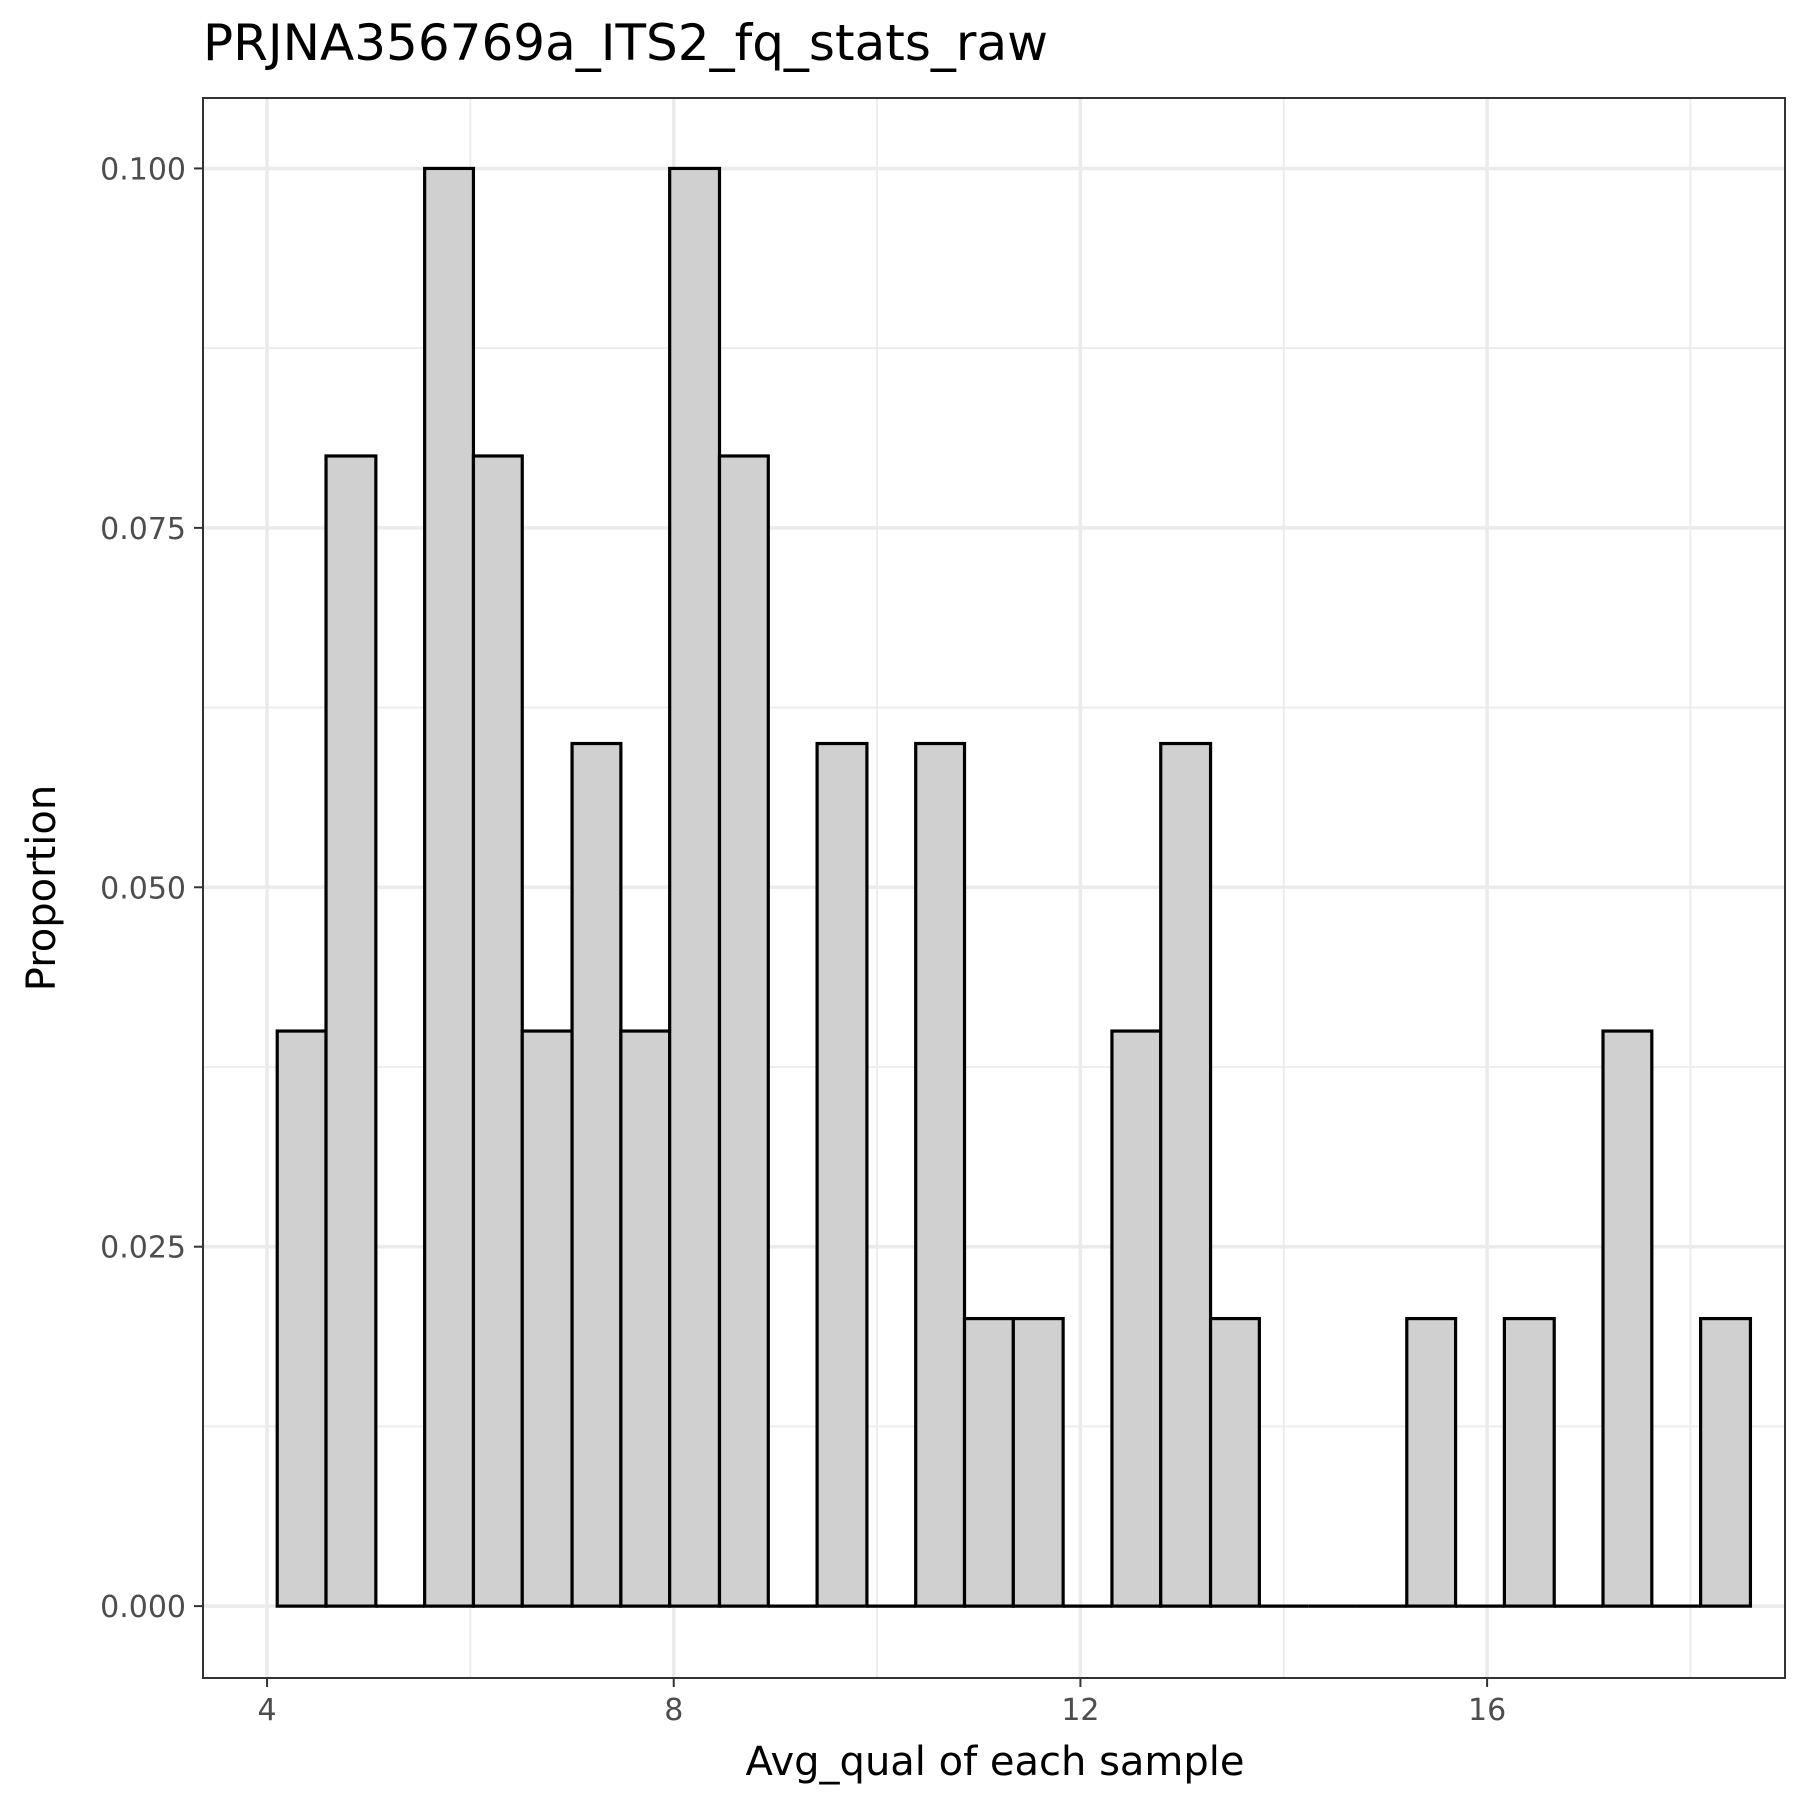 Image resolution: width=1800 pixels, height=1800 pixels. Describe the element at coordinates (267, 1710) in the screenshot. I see `x-tick-label: 4` at that location.